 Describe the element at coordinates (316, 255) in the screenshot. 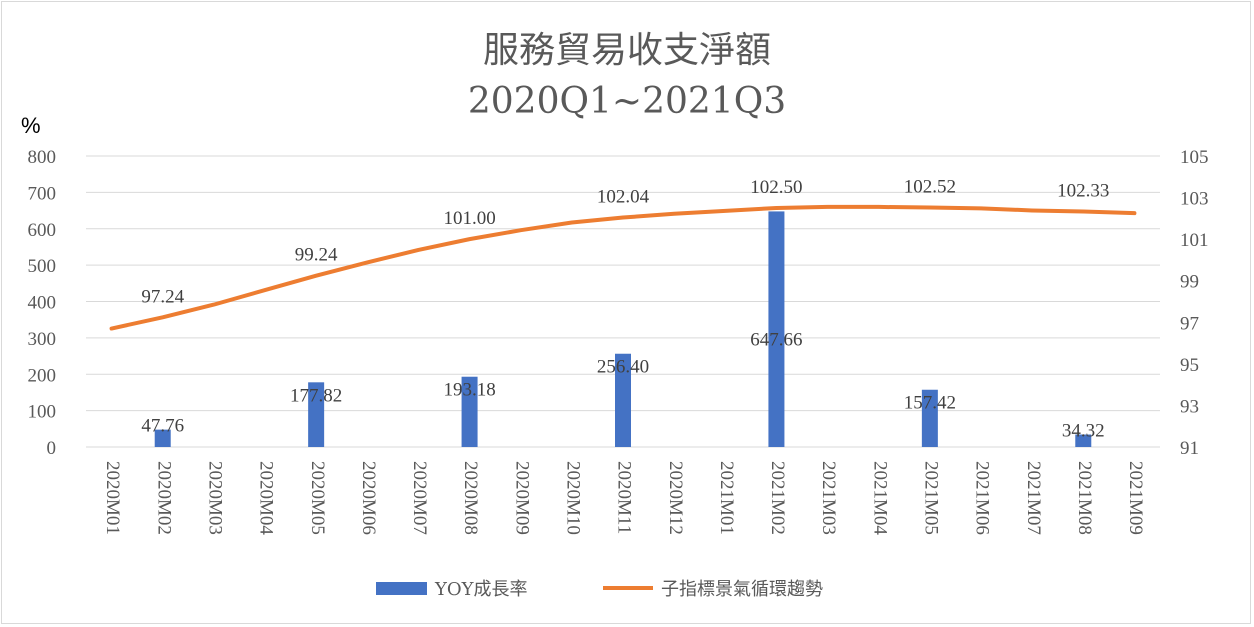

I see `line-data-label: 99.24` at that location.